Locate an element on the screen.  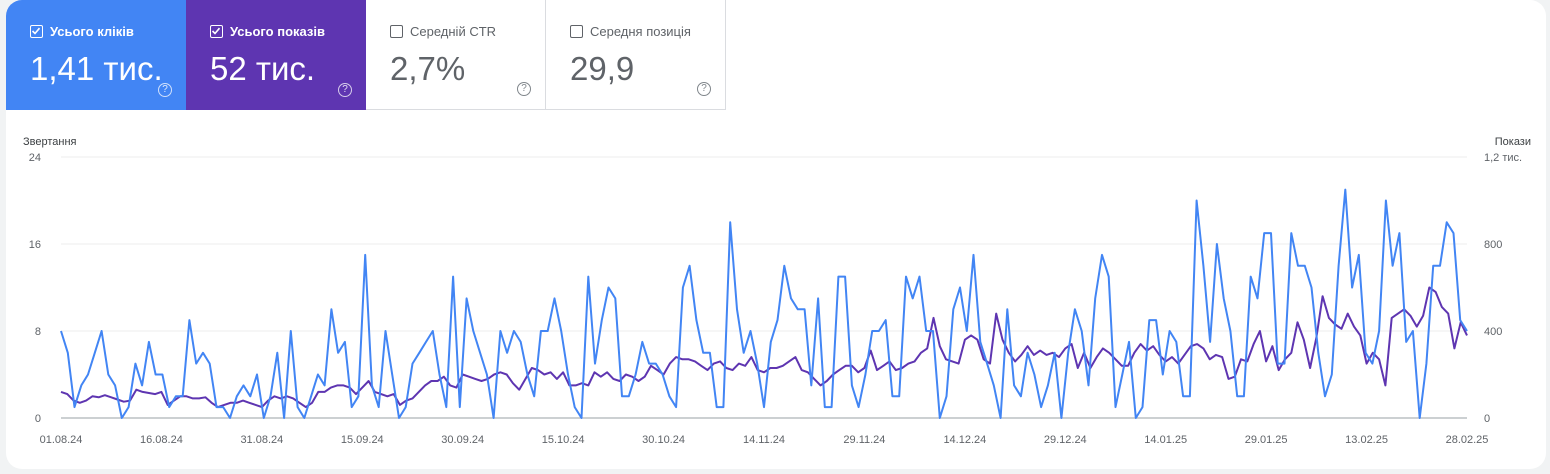
metric-label: Усього кліків is located at coordinates (92, 31).